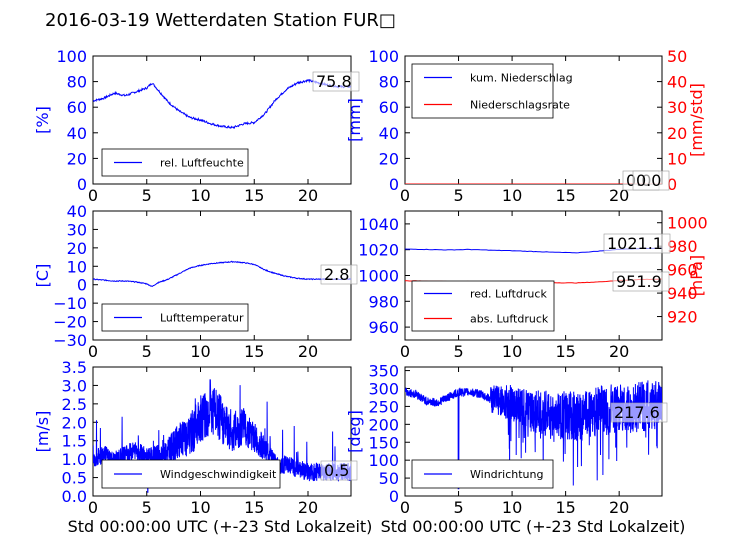 The image size is (736, 552). I want to click on y-axis-label: [mm], so click(354, 120).